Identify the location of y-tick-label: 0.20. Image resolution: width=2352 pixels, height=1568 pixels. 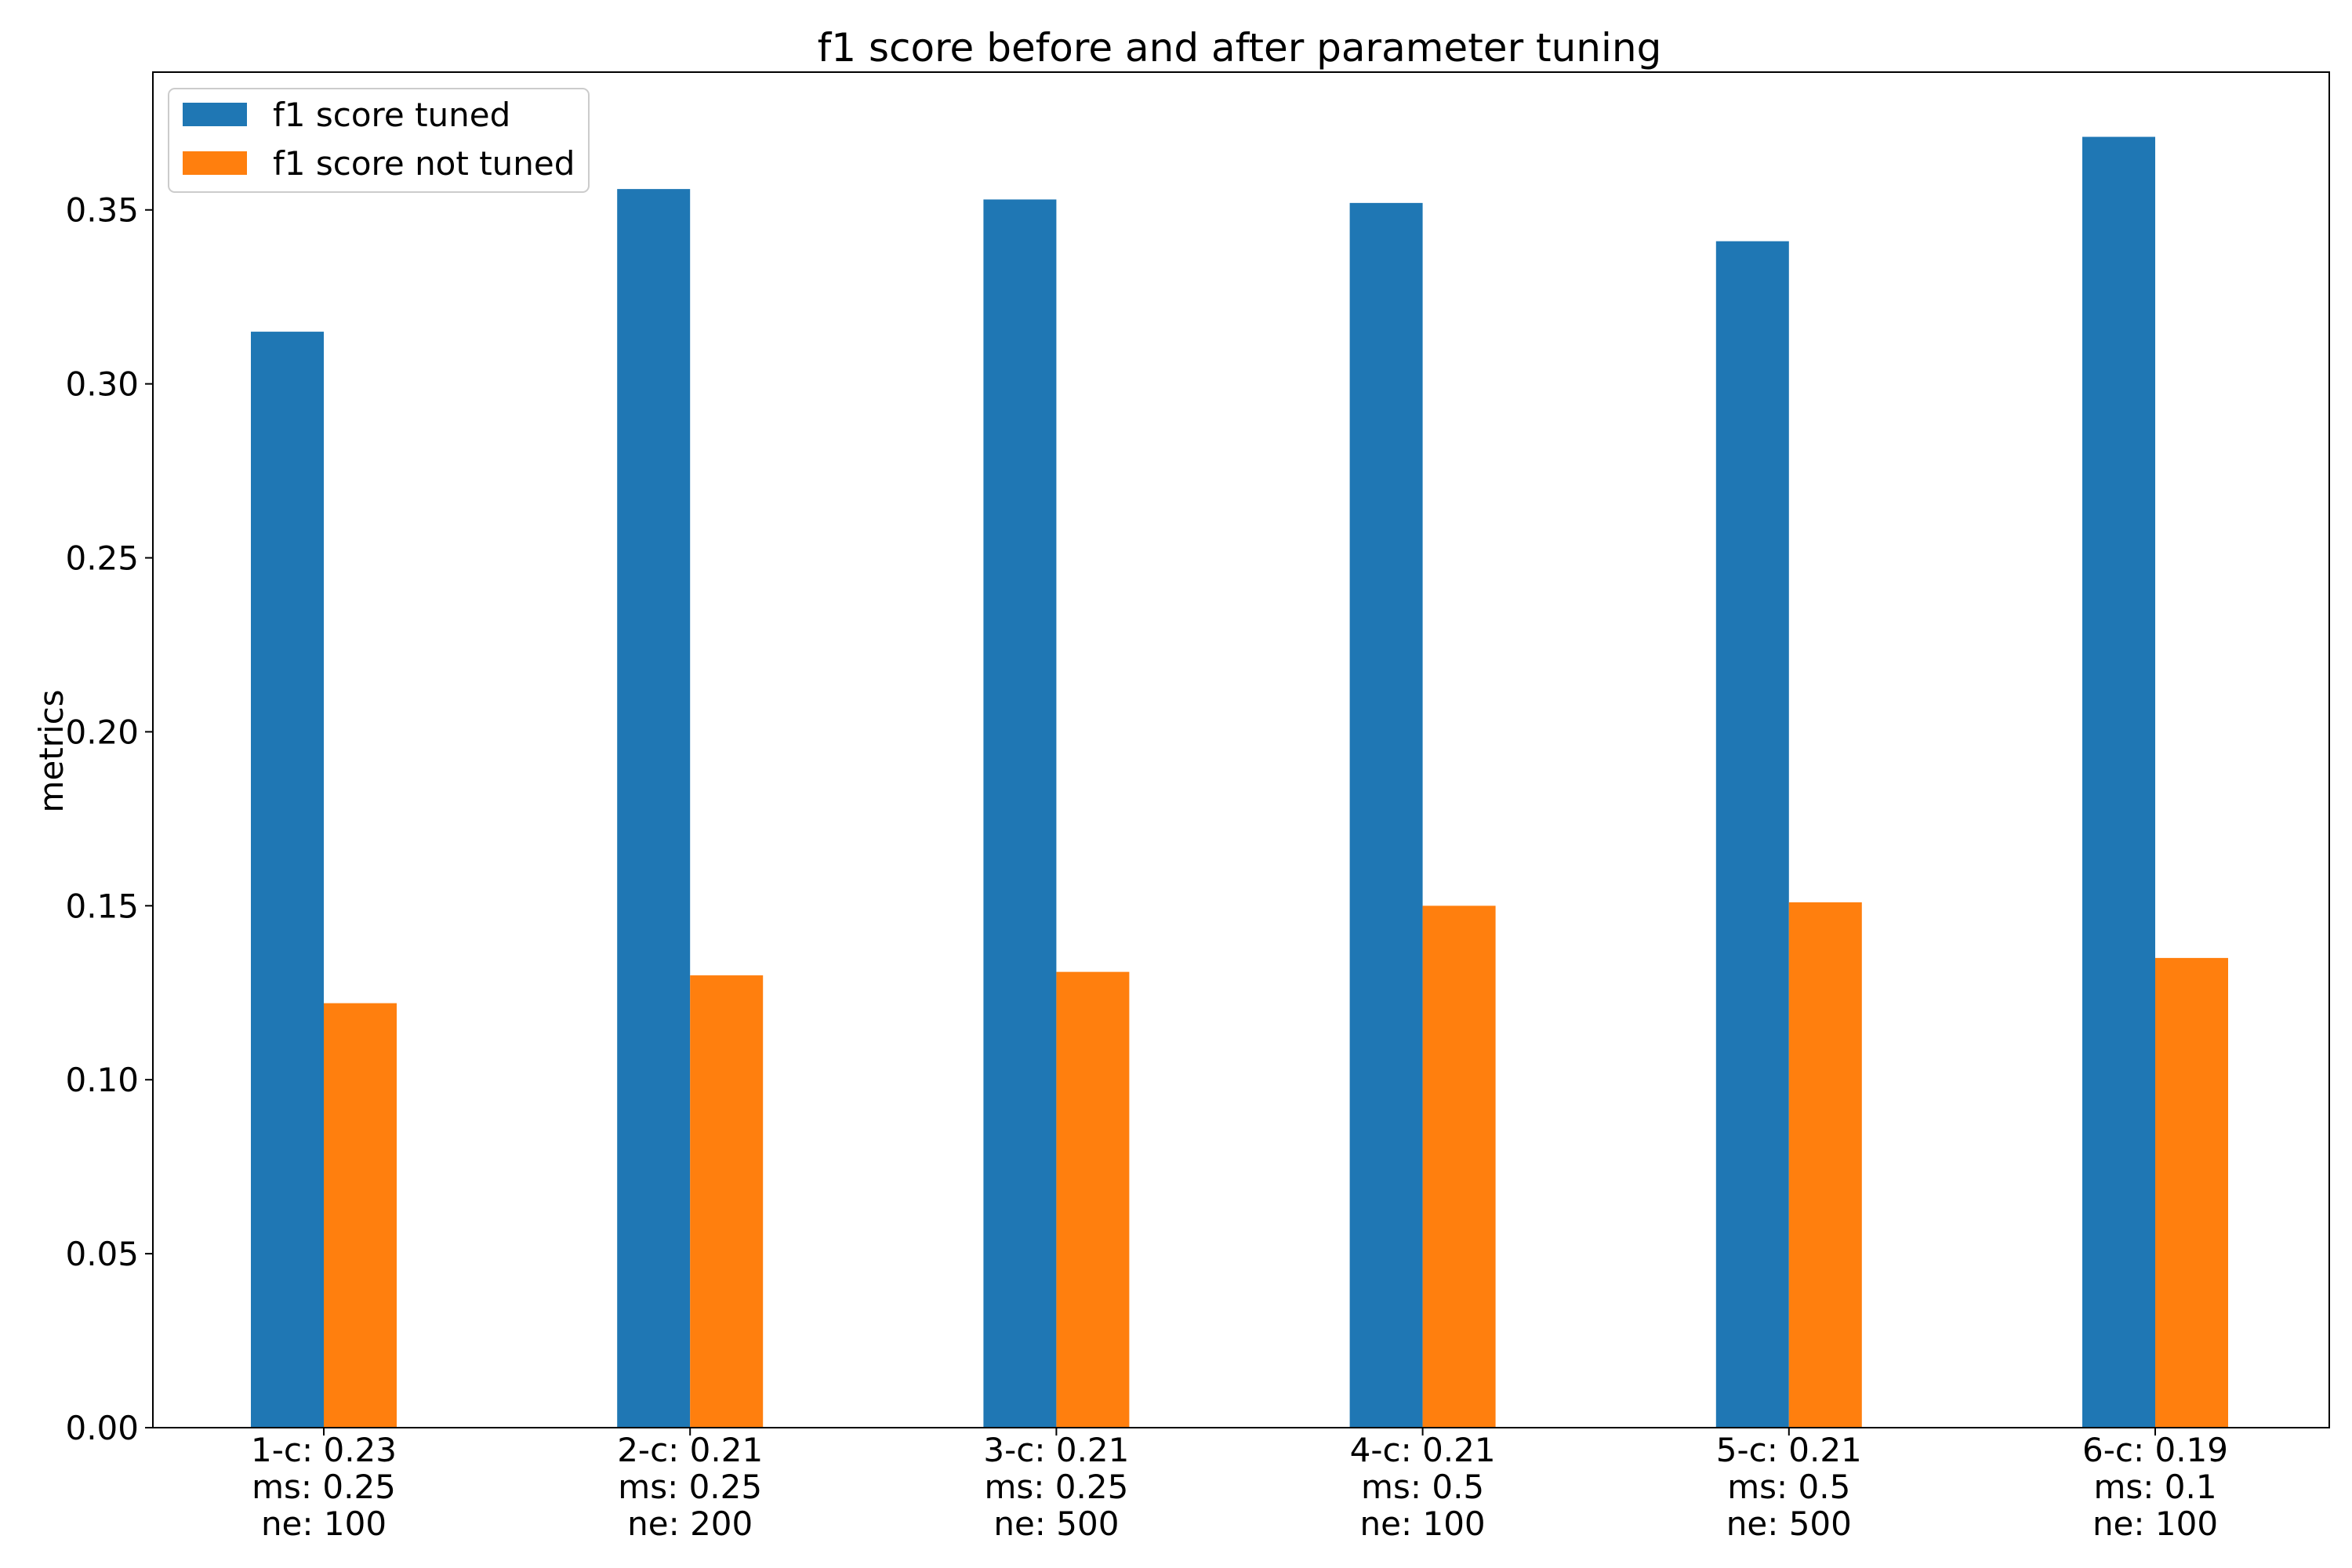
(102, 732).